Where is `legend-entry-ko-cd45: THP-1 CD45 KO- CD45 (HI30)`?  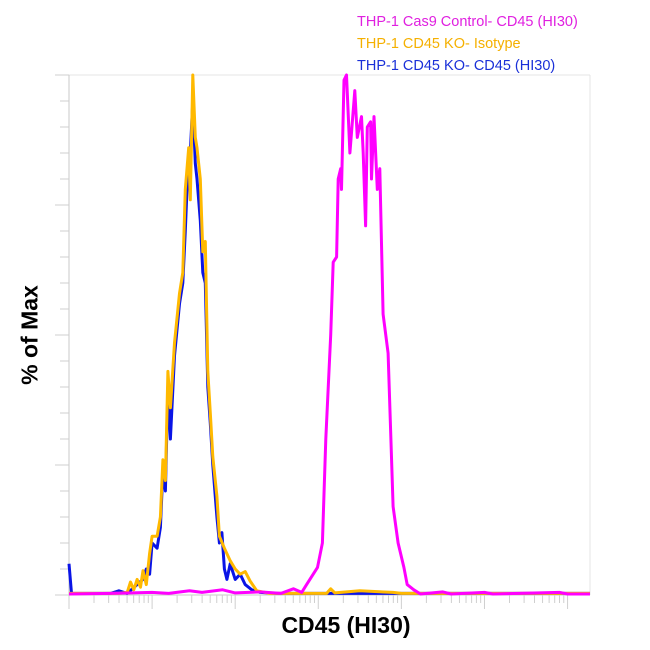
legend-entry-ko-cd45: THP-1 CD45 KO- CD45 (HI30) is located at coordinates (456, 66).